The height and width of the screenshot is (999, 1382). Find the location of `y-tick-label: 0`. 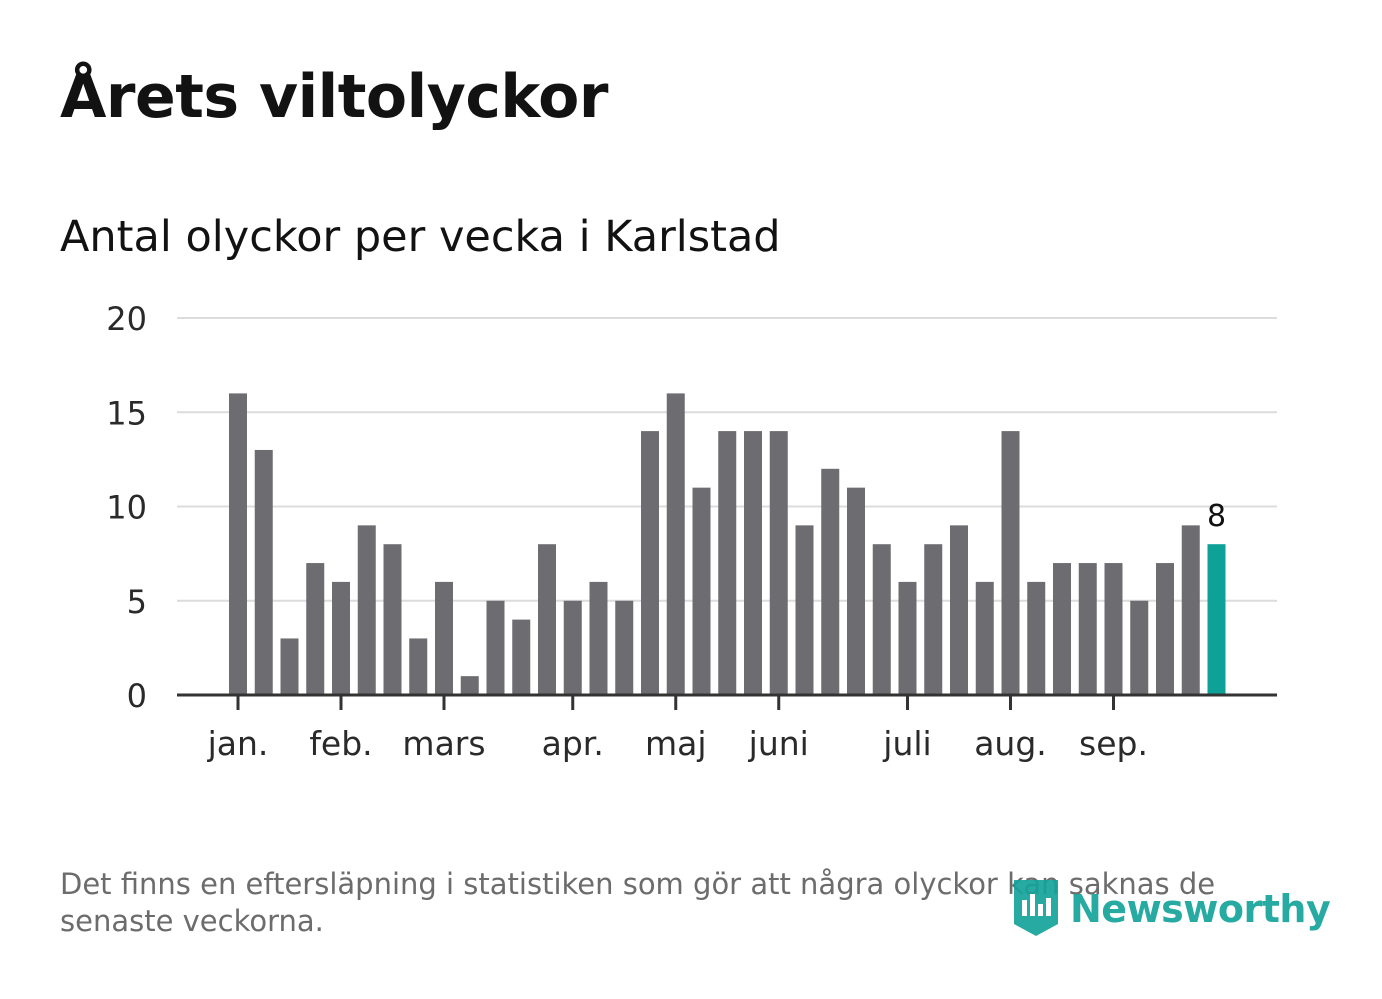

y-tick-label: 0 is located at coordinates (137, 696).